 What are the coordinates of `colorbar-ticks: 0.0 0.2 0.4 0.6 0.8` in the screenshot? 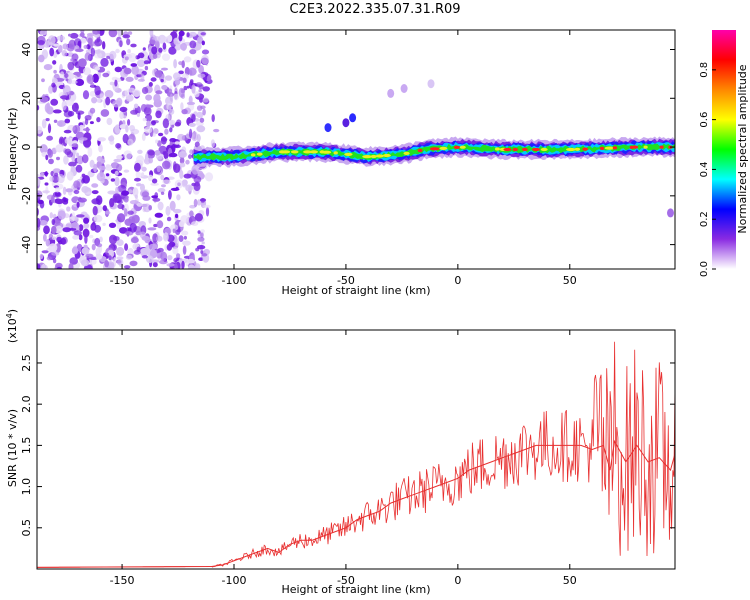 It's located at (707, 169).